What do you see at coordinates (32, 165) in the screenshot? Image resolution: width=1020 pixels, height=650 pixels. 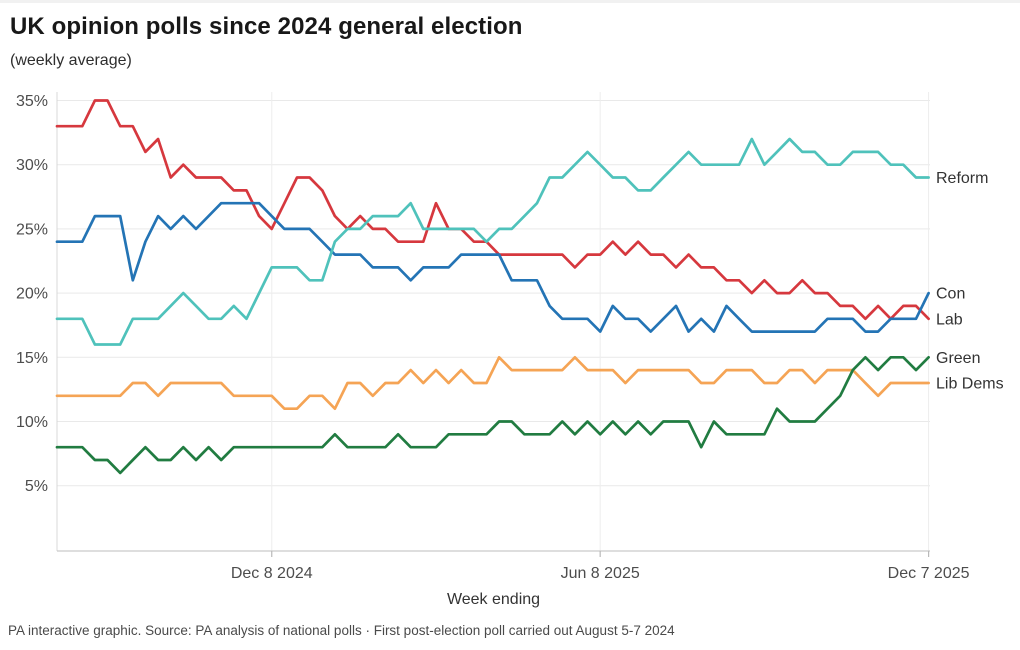 I see `y-tick-label: 30%` at bounding box center [32, 165].